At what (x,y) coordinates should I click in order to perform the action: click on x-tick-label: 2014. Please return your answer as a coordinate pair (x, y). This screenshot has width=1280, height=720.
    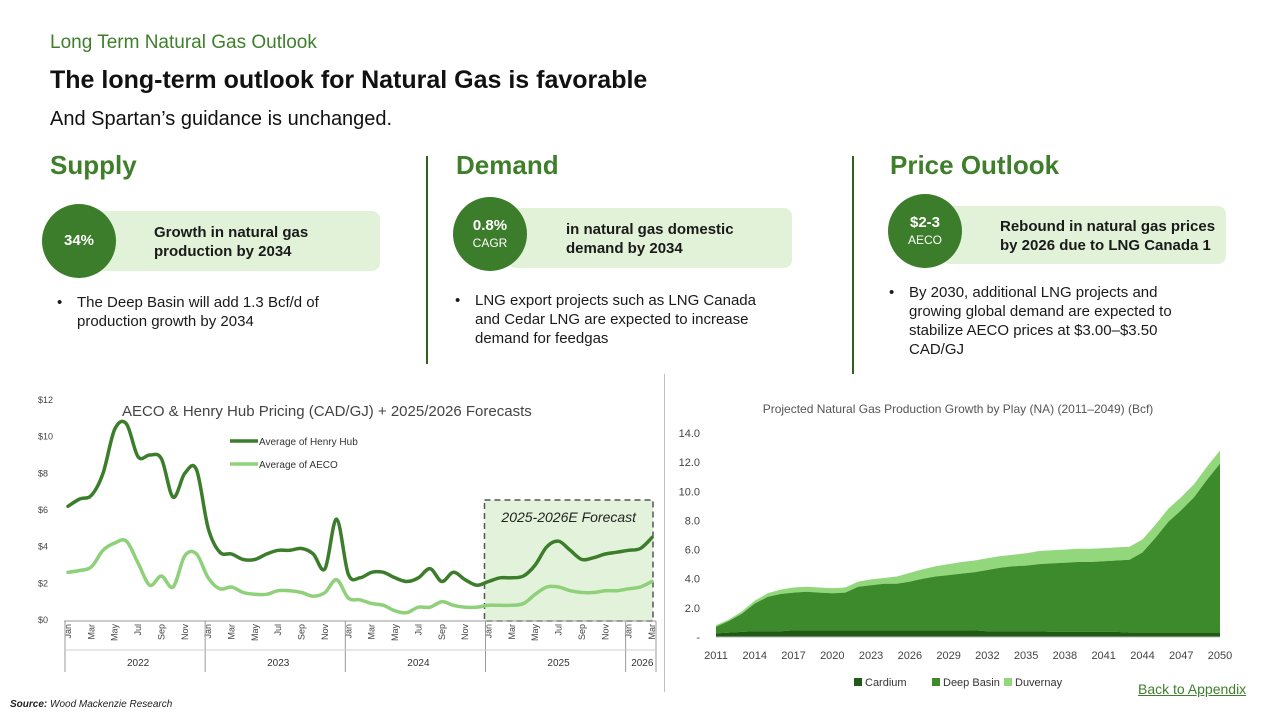
    Looking at the image, I should click on (755, 656).